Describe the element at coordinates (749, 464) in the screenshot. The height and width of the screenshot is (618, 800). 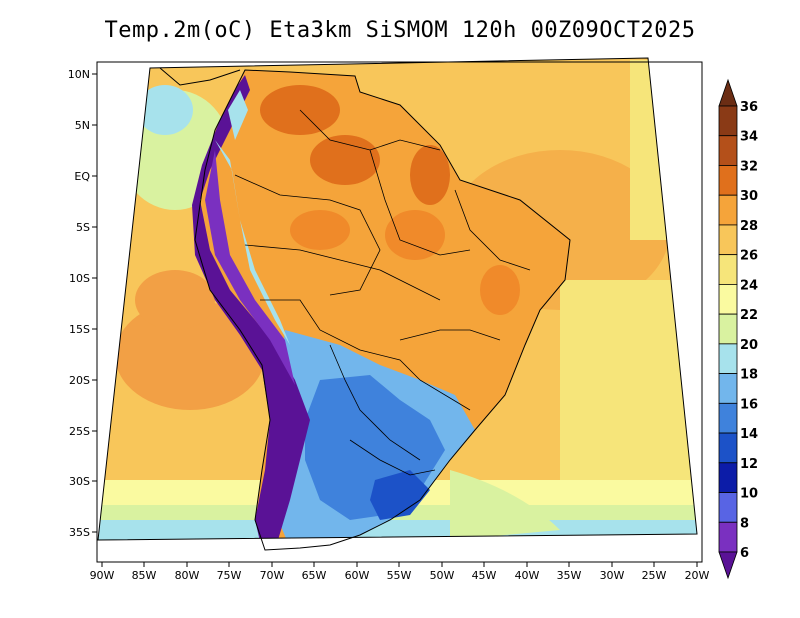
I see `colorbar-label: 12` at that location.